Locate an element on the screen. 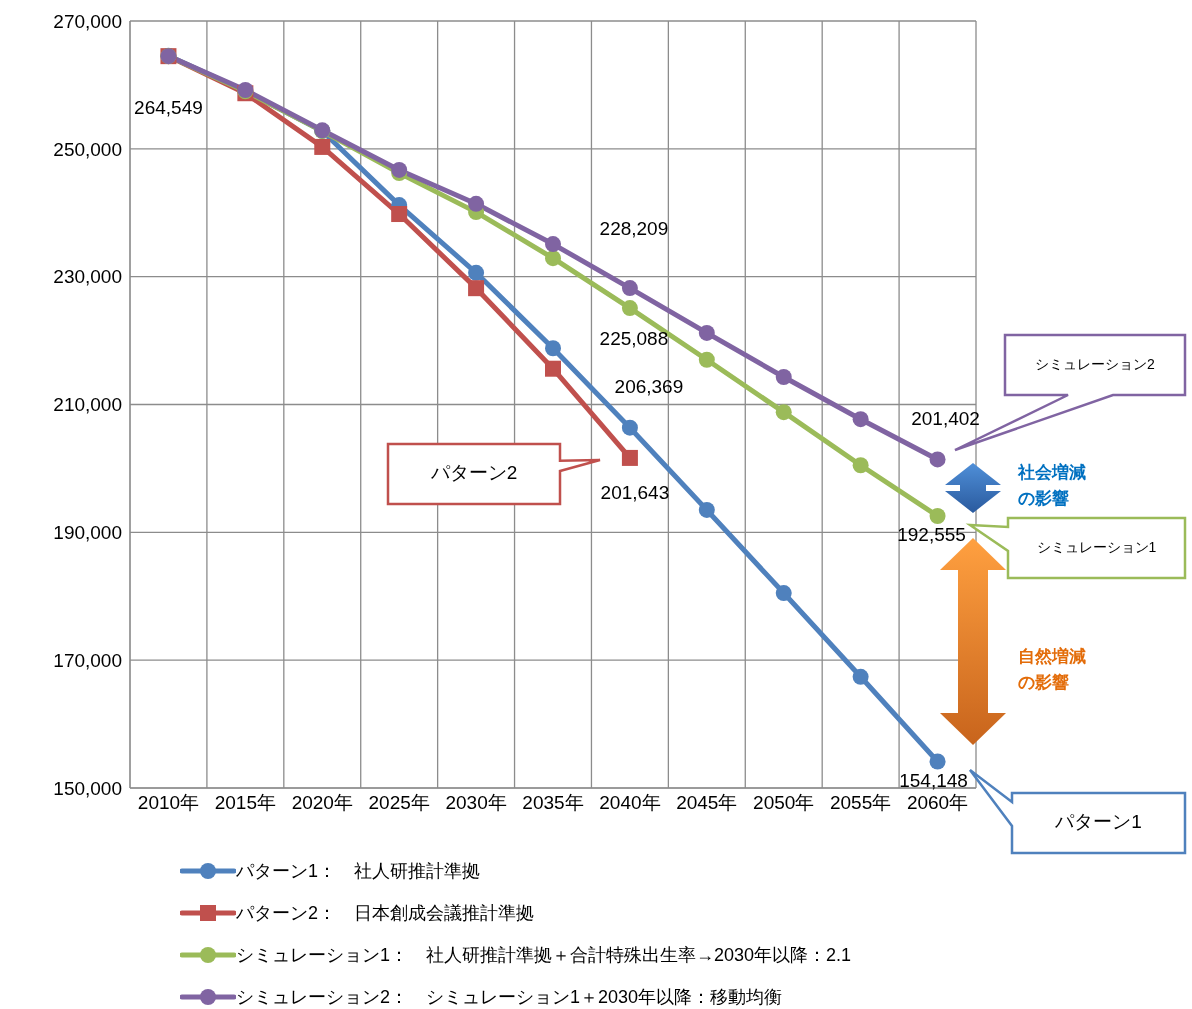  y-tick-label: 210,000 is located at coordinates (87, 405).